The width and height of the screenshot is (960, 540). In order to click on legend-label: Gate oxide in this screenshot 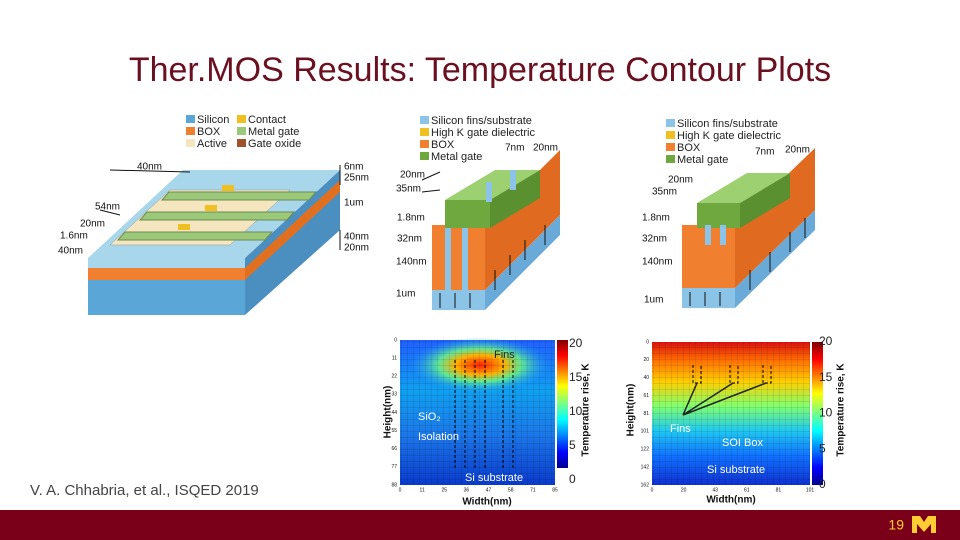, I will do `click(274, 144)`.